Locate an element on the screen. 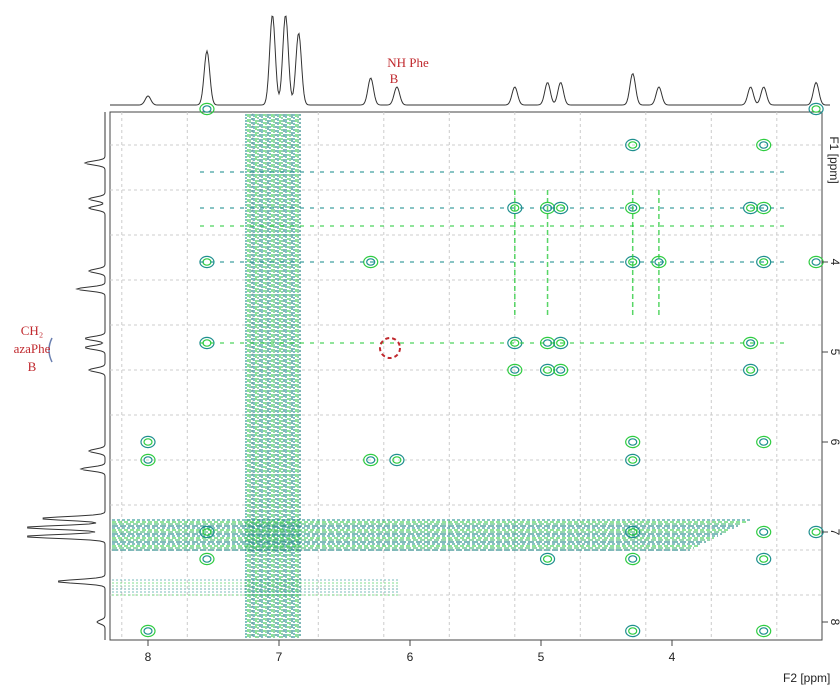 This screenshot has height=691, width=840. bracket is located at coordinates (50, 350).